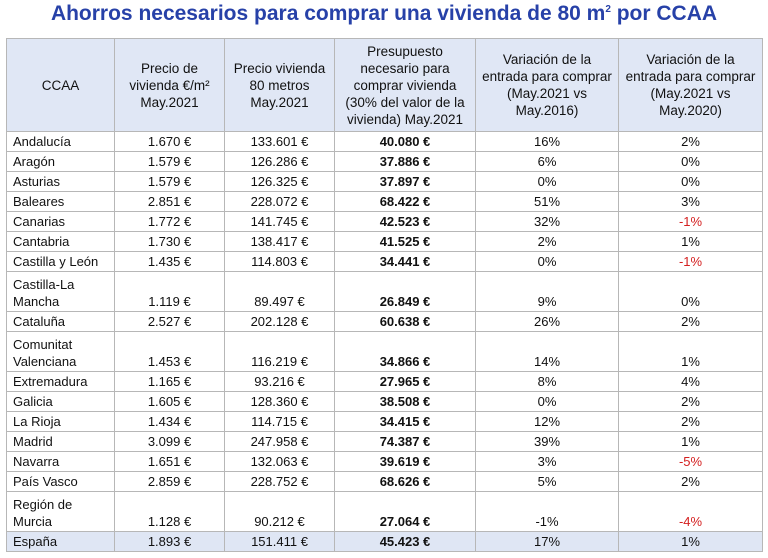 This screenshot has height=558, width=768. What do you see at coordinates (405, 291) in the screenshot?
I see `cell-budget: 26.849 €` at bounding box center [405, 291].